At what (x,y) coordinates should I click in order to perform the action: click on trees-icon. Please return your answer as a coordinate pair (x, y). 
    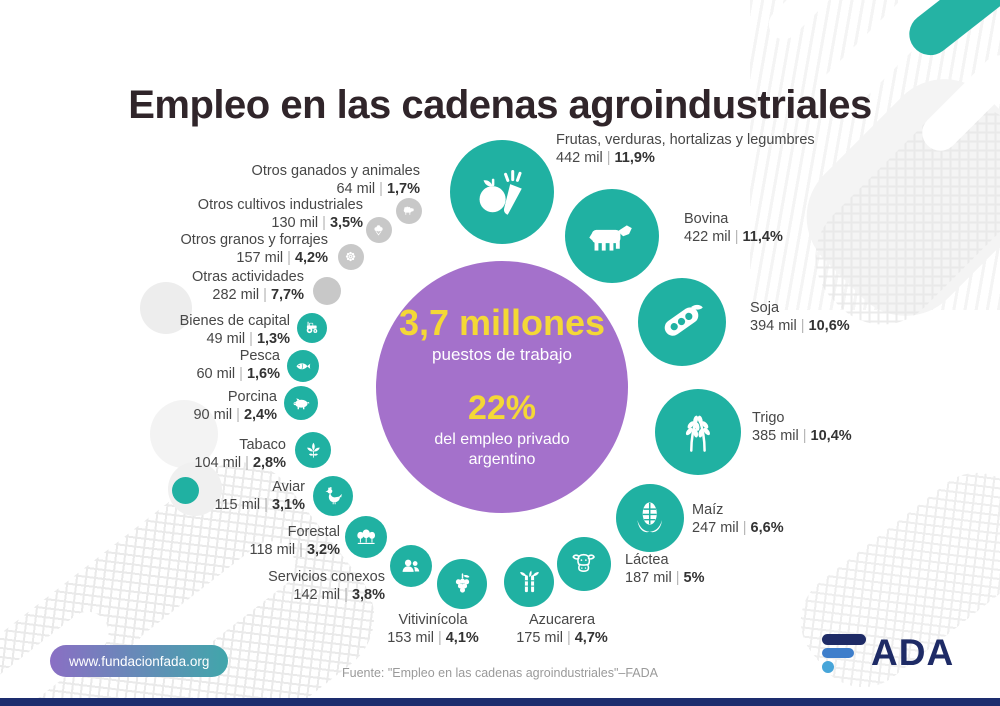
    Looking at the image, I should click on (366, 536).